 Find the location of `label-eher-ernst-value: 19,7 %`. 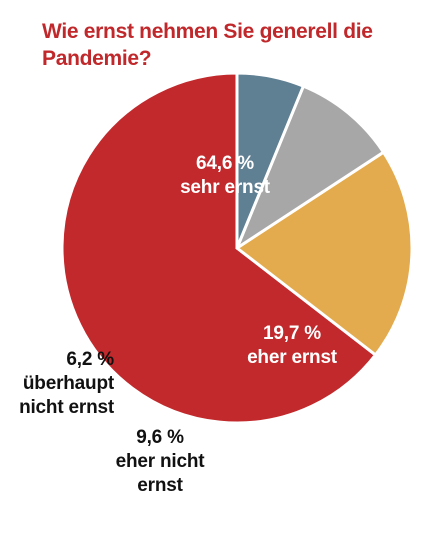

label-eher-ernst-value: 19,7 % is located at coordinates (292, 333).